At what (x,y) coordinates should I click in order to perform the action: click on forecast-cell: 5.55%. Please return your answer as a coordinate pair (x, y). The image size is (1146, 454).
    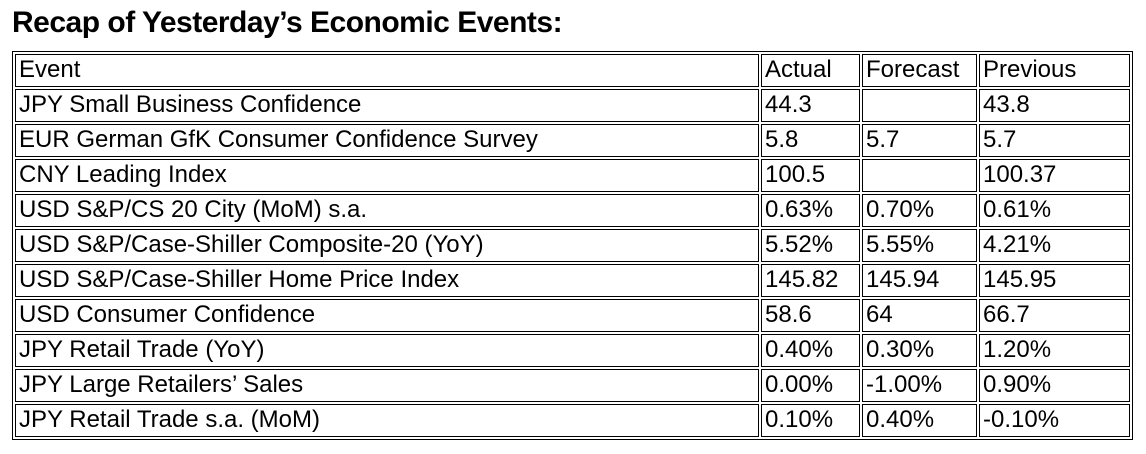
    Looking at the image, I should click on (919, 245).